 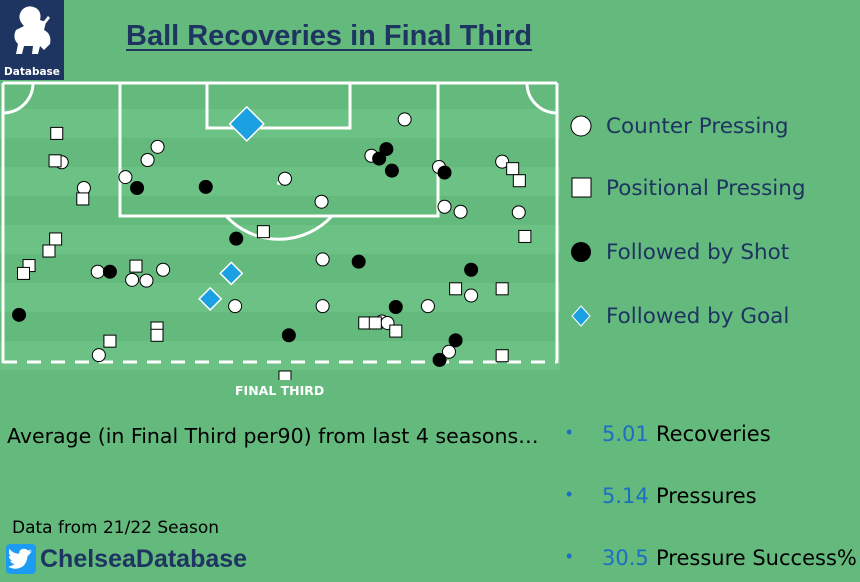 I want to click on legend-item-positional-pressing: Positional Pressing, so click(x=711, y=186).